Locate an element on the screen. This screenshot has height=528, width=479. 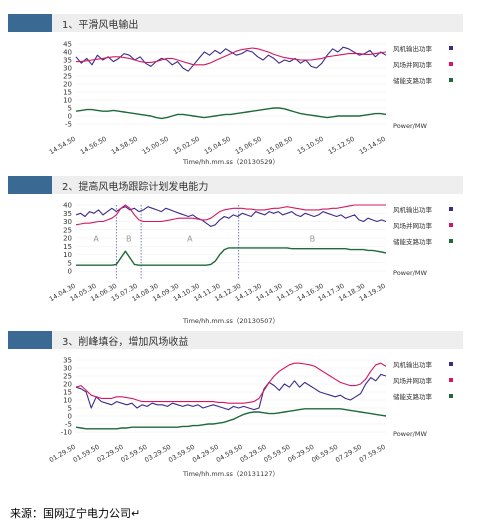
x-tick-label: 15.06.50 is located at coordinates (248, 145).